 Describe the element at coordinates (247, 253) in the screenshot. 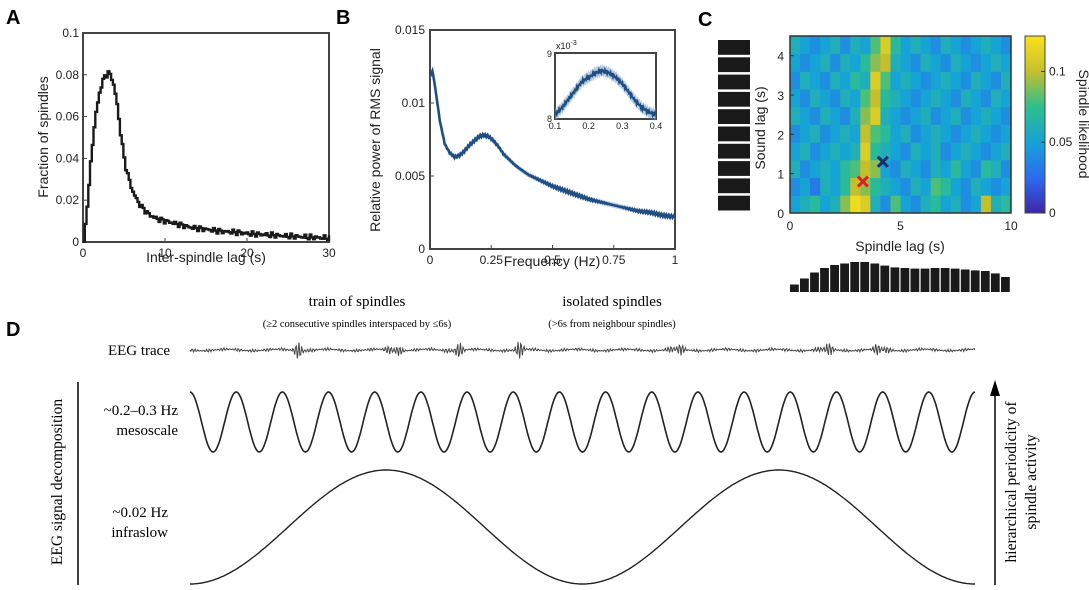

I see `a-xtick-label: 20` at that location.